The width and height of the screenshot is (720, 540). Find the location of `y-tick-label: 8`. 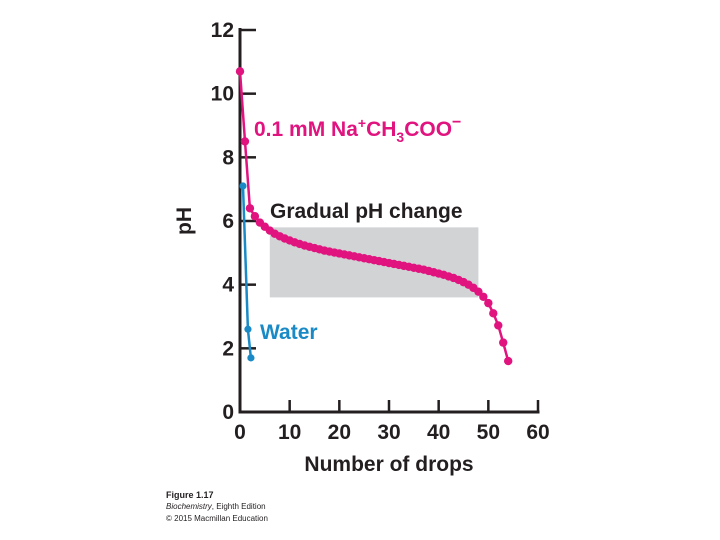

y-tick-label: 8 is located at coordinates (228, 157).